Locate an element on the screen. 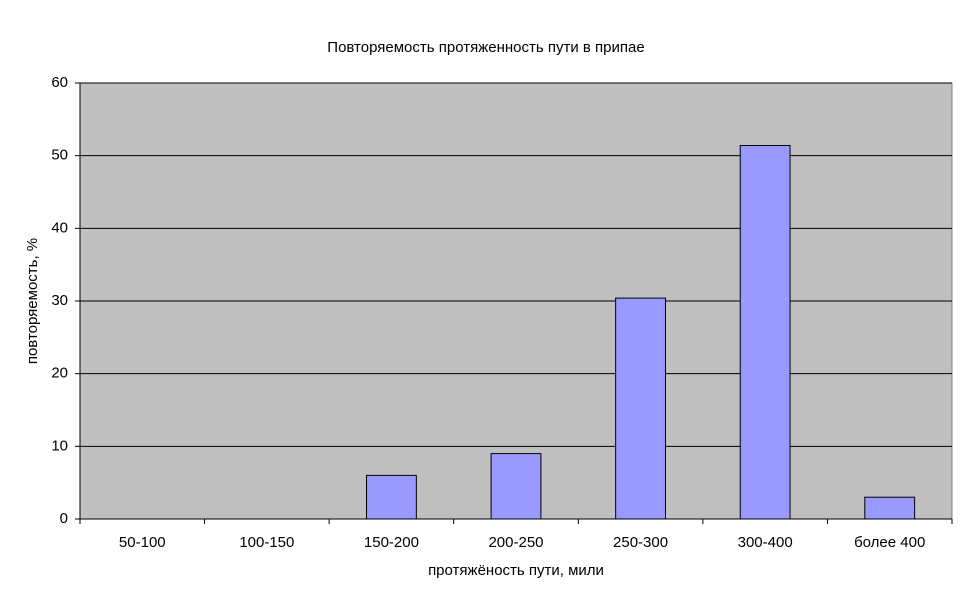  y-tick-label: 50 is located at coordinates (59, 155).